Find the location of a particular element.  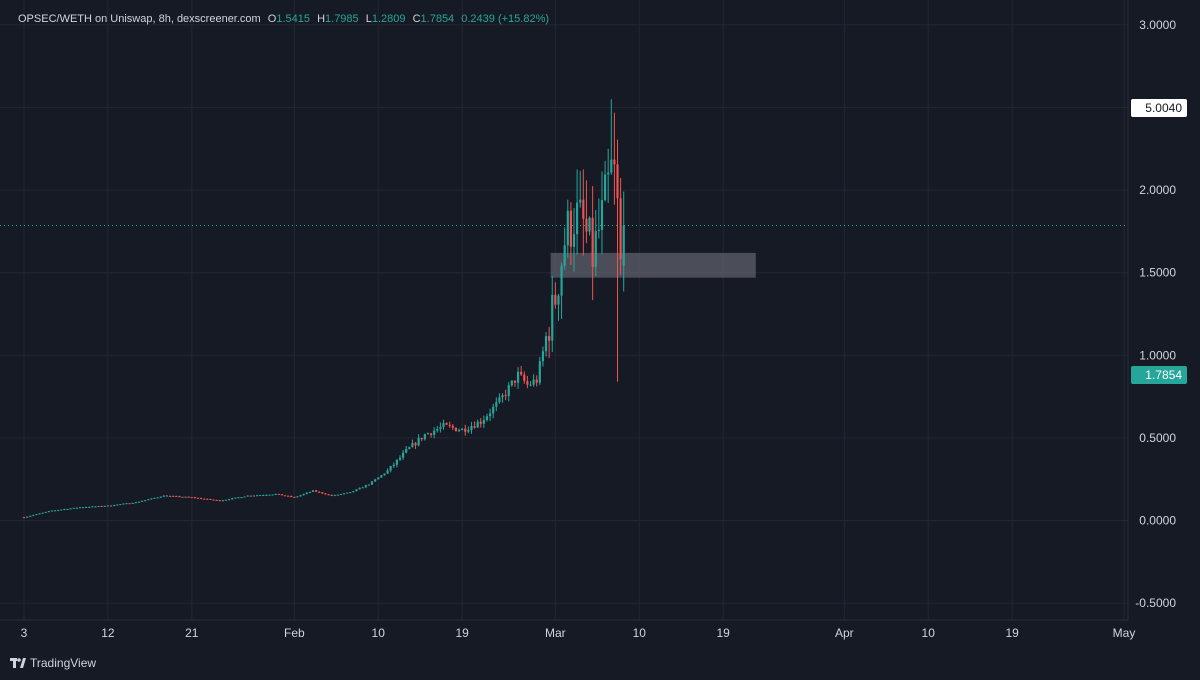

time-axis: 3 12 21 Feb 10 19 Mar 10 19 Apr 10 19 May is located at coordinates (578, 633).